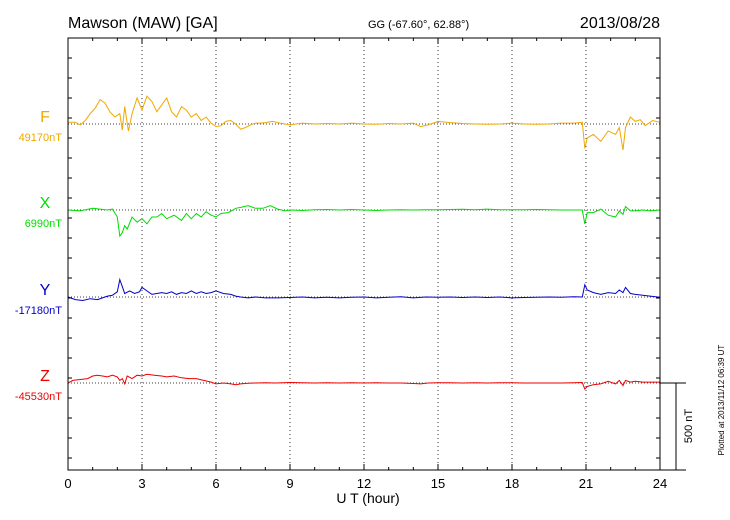 The image size is (730, 520). What do you see at coordinates (38, 397) in the screenshot?
I see `series-baseline-label-z: -45530nT` at bounding box center [38, 397].